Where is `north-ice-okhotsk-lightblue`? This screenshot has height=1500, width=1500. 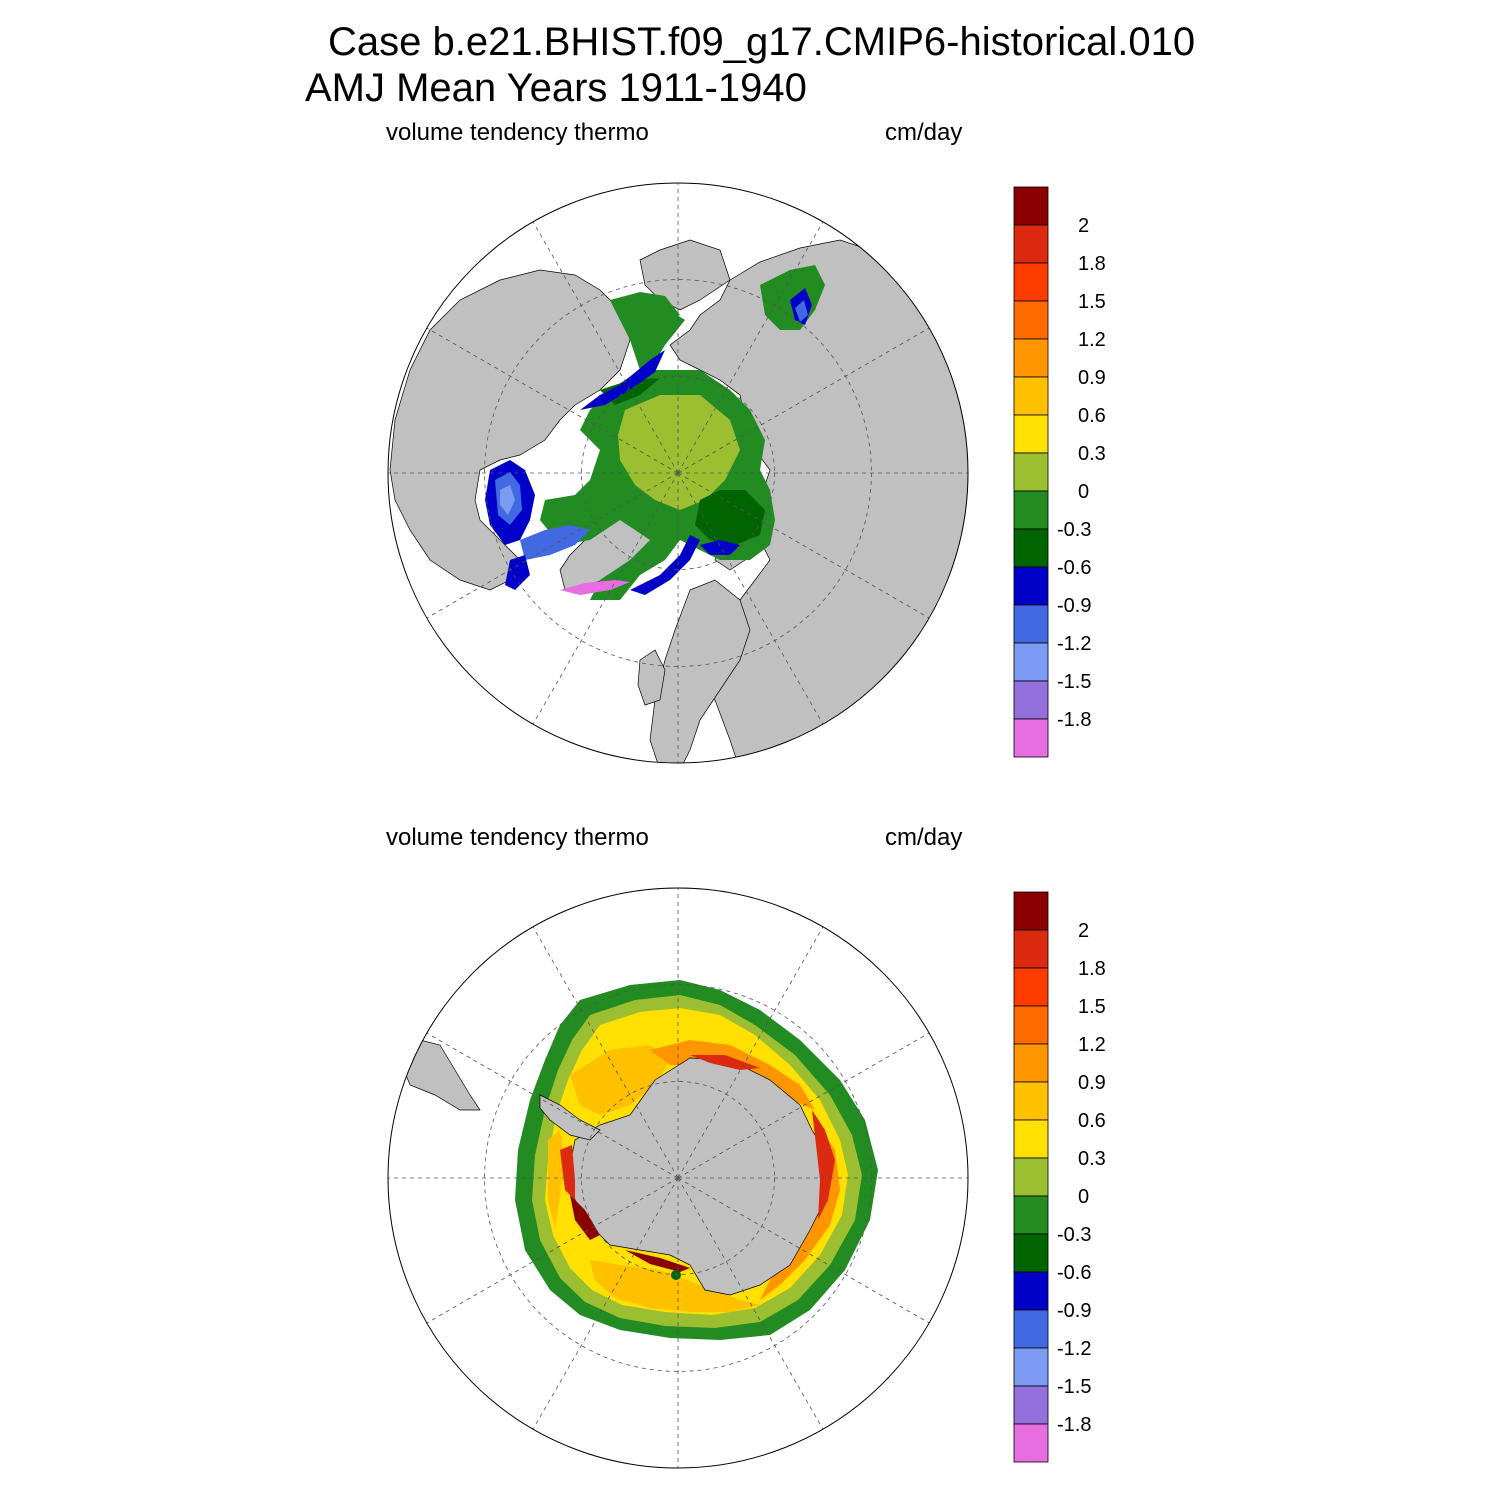
north-ice-okhotsk-lightblue is located at coordinates (801, 311).